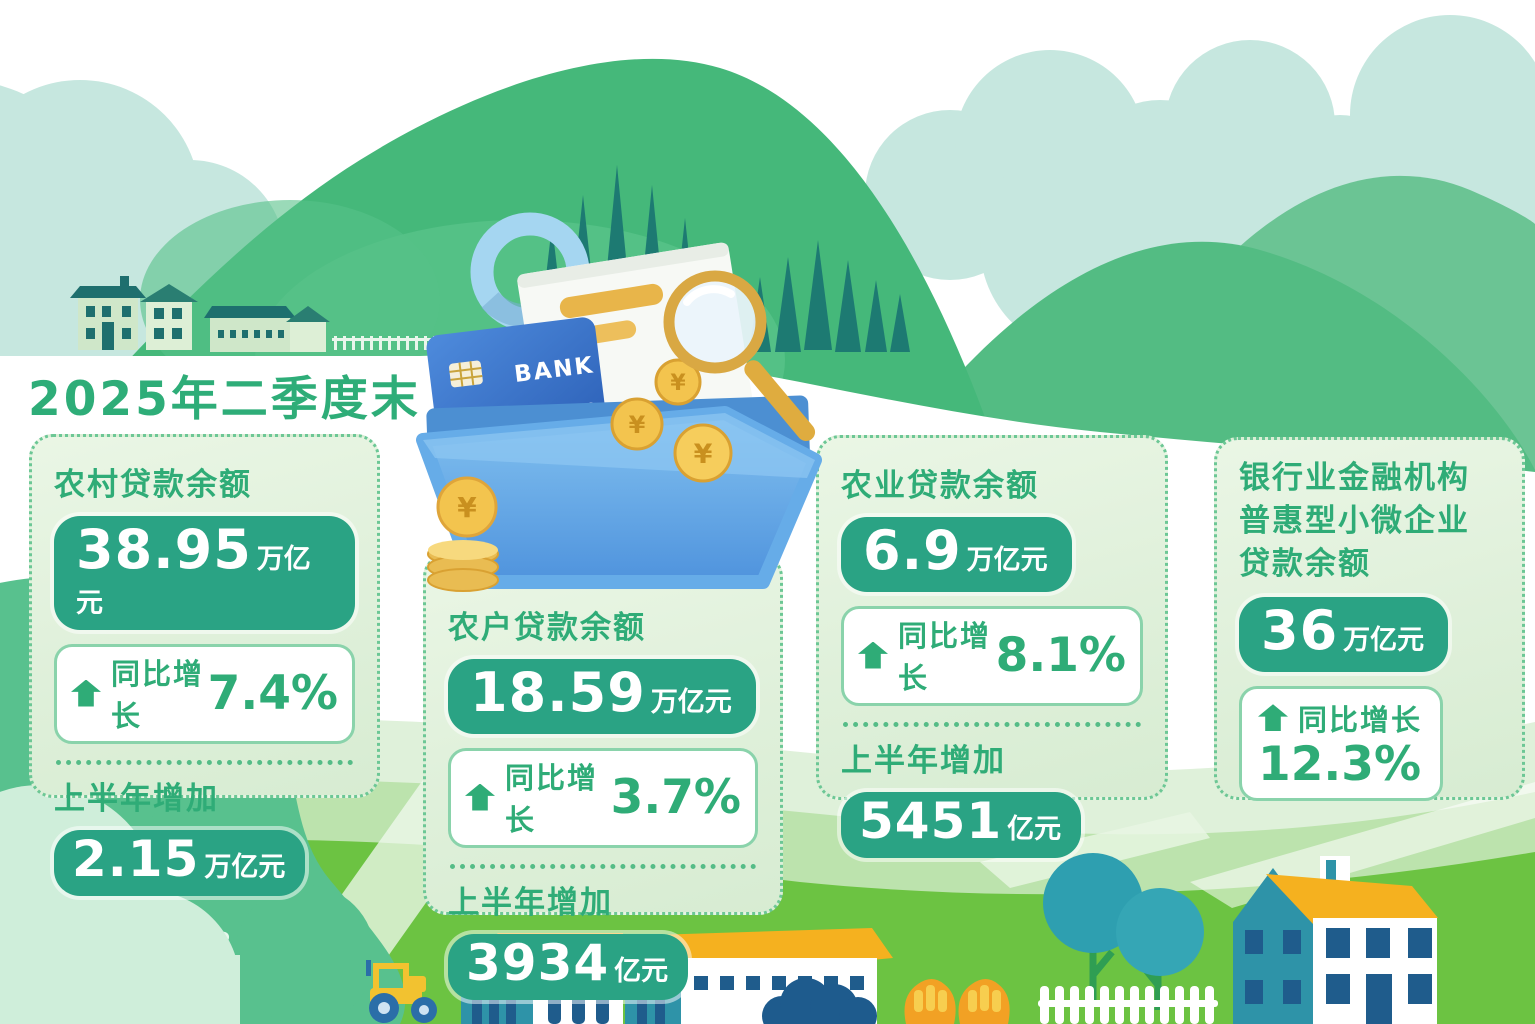 The width and height of the screenshot is (1535, 1024). What do you see at coordinates (1305, 563) in the screenshot?
I see `card-label-line: 贷款余额` at bounding box center [1305, 563].